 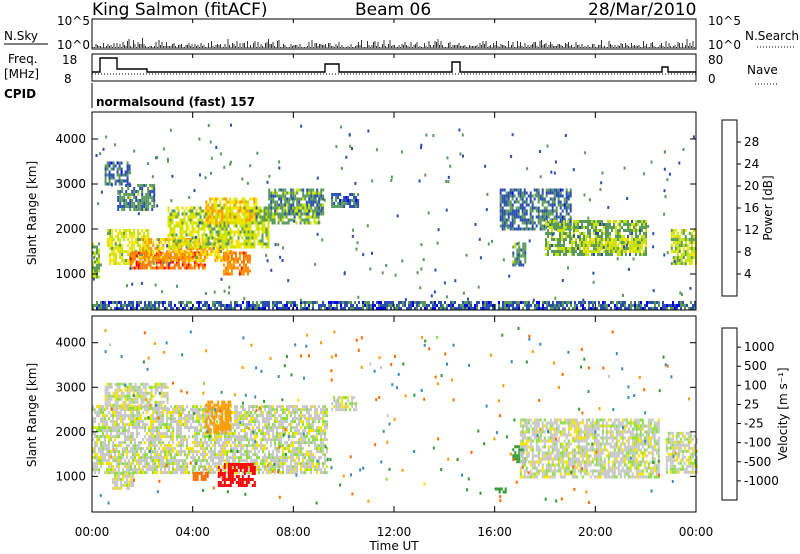 What do you see at coordinates (180, 10) in the screenshot?
I see `station-title: King Salmon (fitACF)` at bounding box center [180, 10].